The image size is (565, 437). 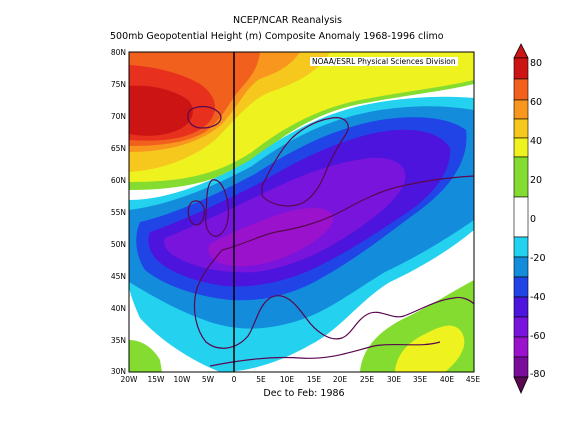 What do you see at coordinates (367, 379) in the screenshot?
I see `lon-label-25e: 25E` at bounding box center [367, 379].